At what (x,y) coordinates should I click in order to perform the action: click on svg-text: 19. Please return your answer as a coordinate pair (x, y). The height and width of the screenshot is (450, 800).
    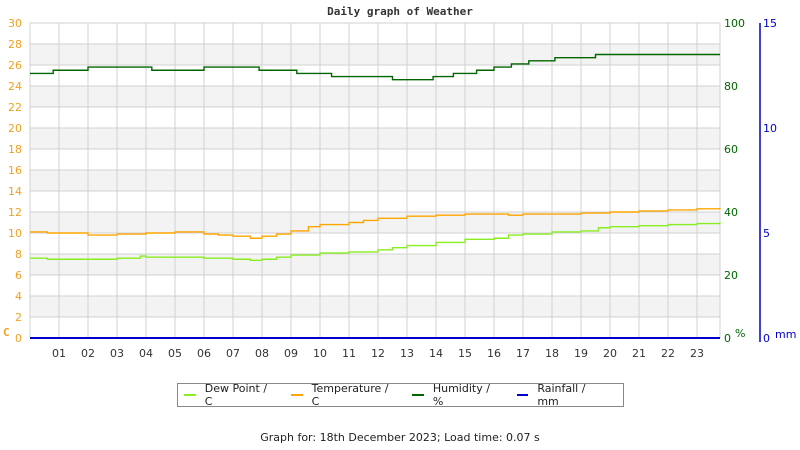
    Looking at the image, I should click on (581, 353).